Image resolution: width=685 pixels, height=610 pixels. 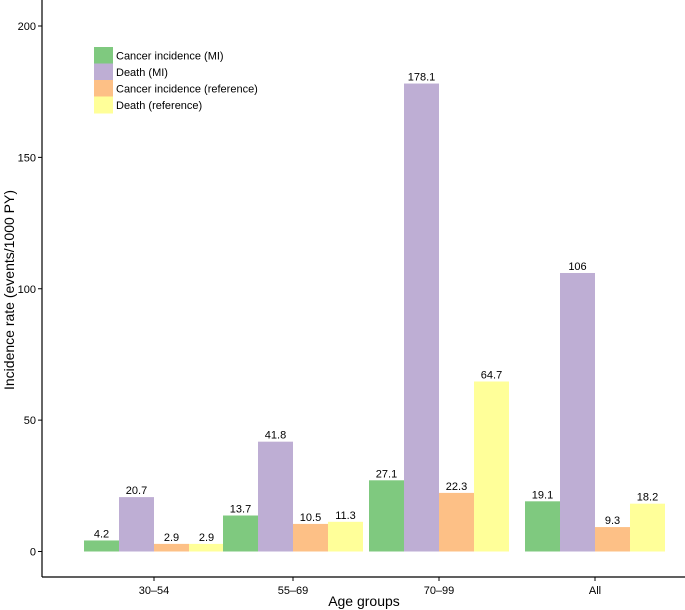 What do you see at coordinates (647, 498) in the screenshot?
I see `bar-value-label: 18.2` at bounding box center [647, 498].